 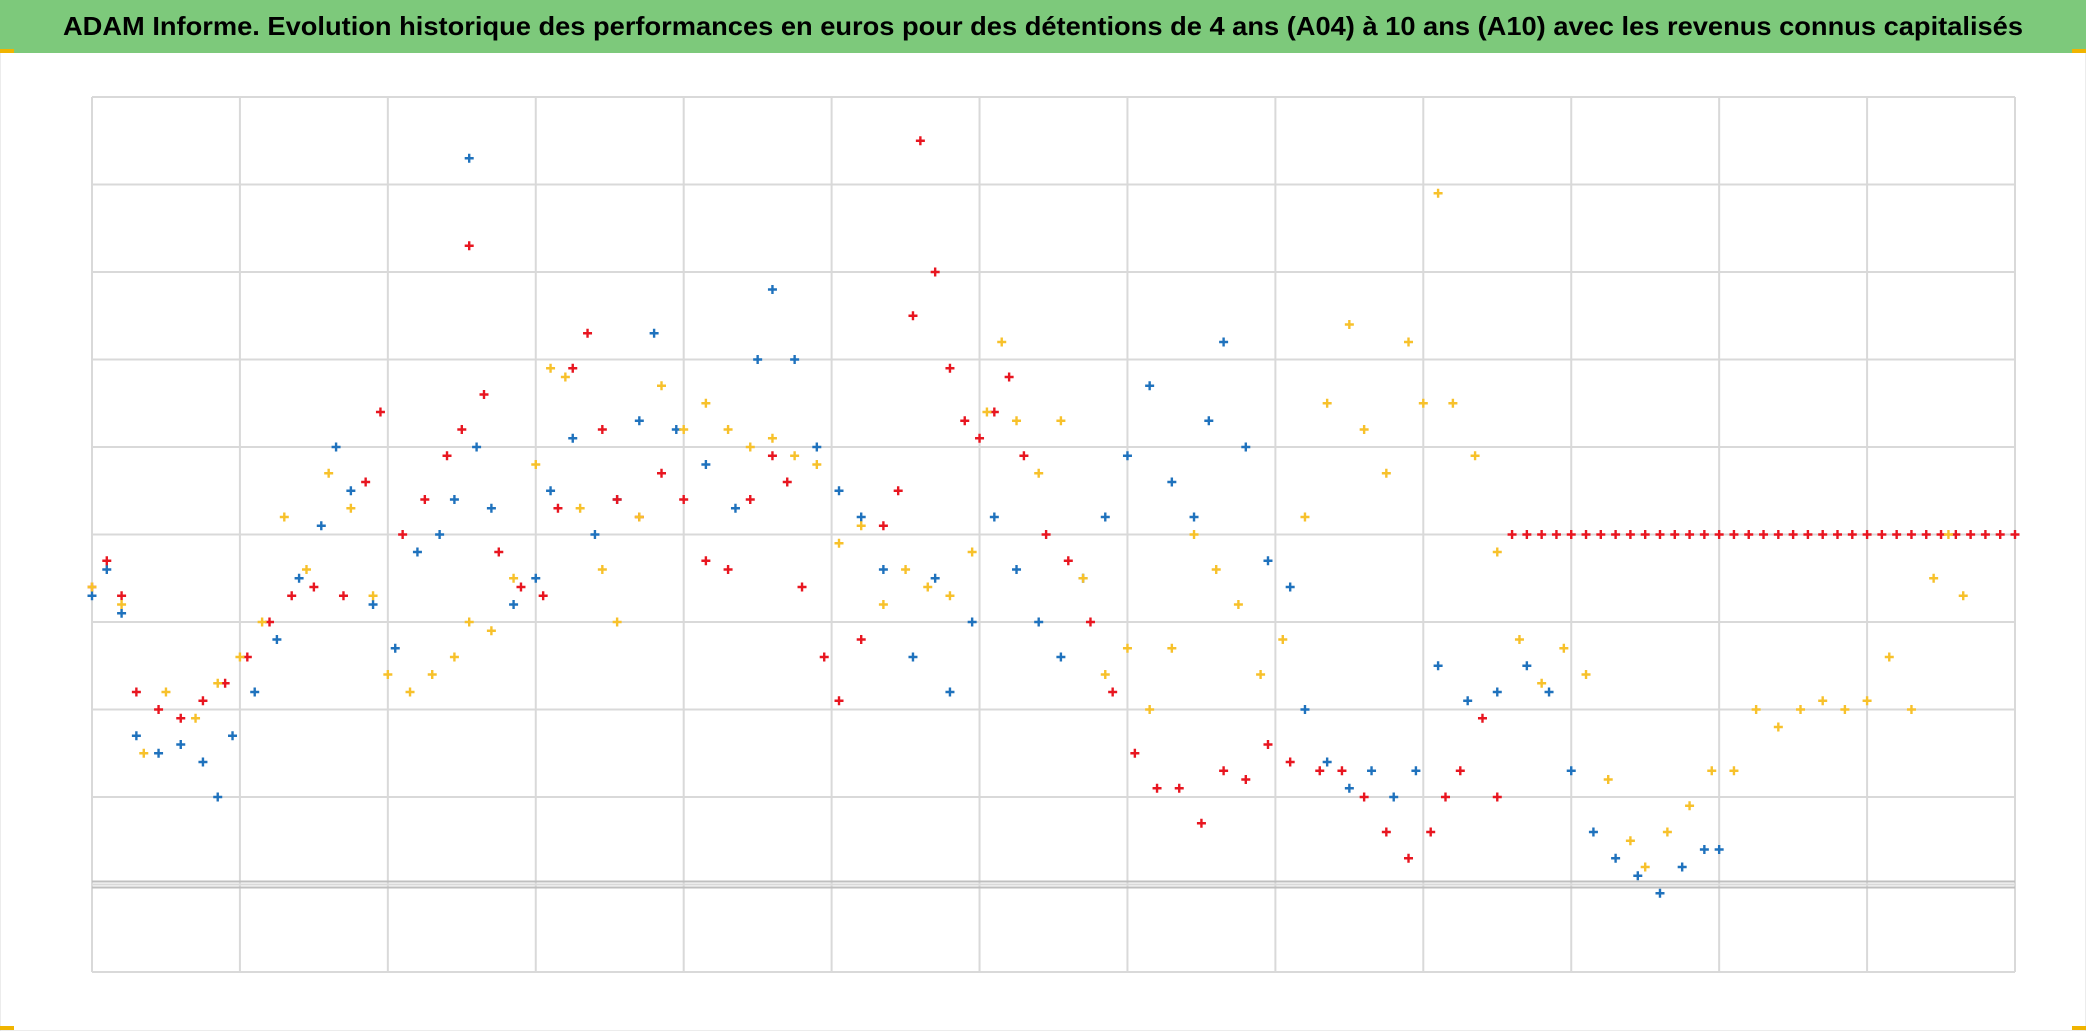 I want to click on title-banner, so click(x=1043, y=26).